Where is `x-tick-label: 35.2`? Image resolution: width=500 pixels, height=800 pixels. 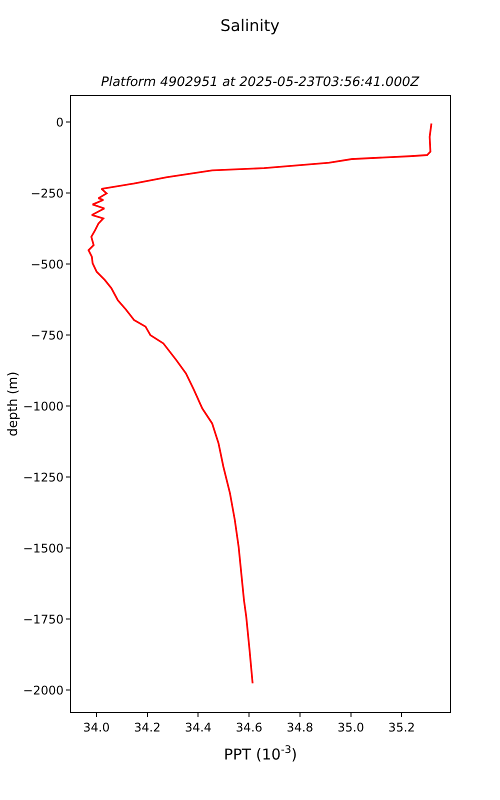
x-tick-label: 35.2 is located at coordinates (402, 727).